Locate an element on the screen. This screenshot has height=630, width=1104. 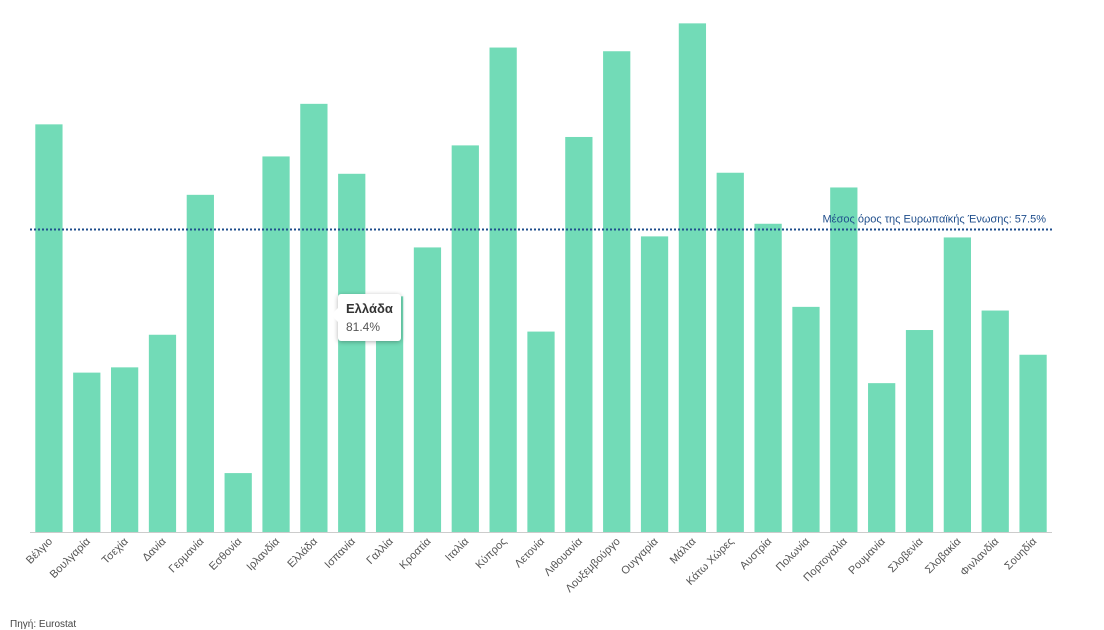
x-tick-label: Βουλγαρία is located at coordinates (71, 558).